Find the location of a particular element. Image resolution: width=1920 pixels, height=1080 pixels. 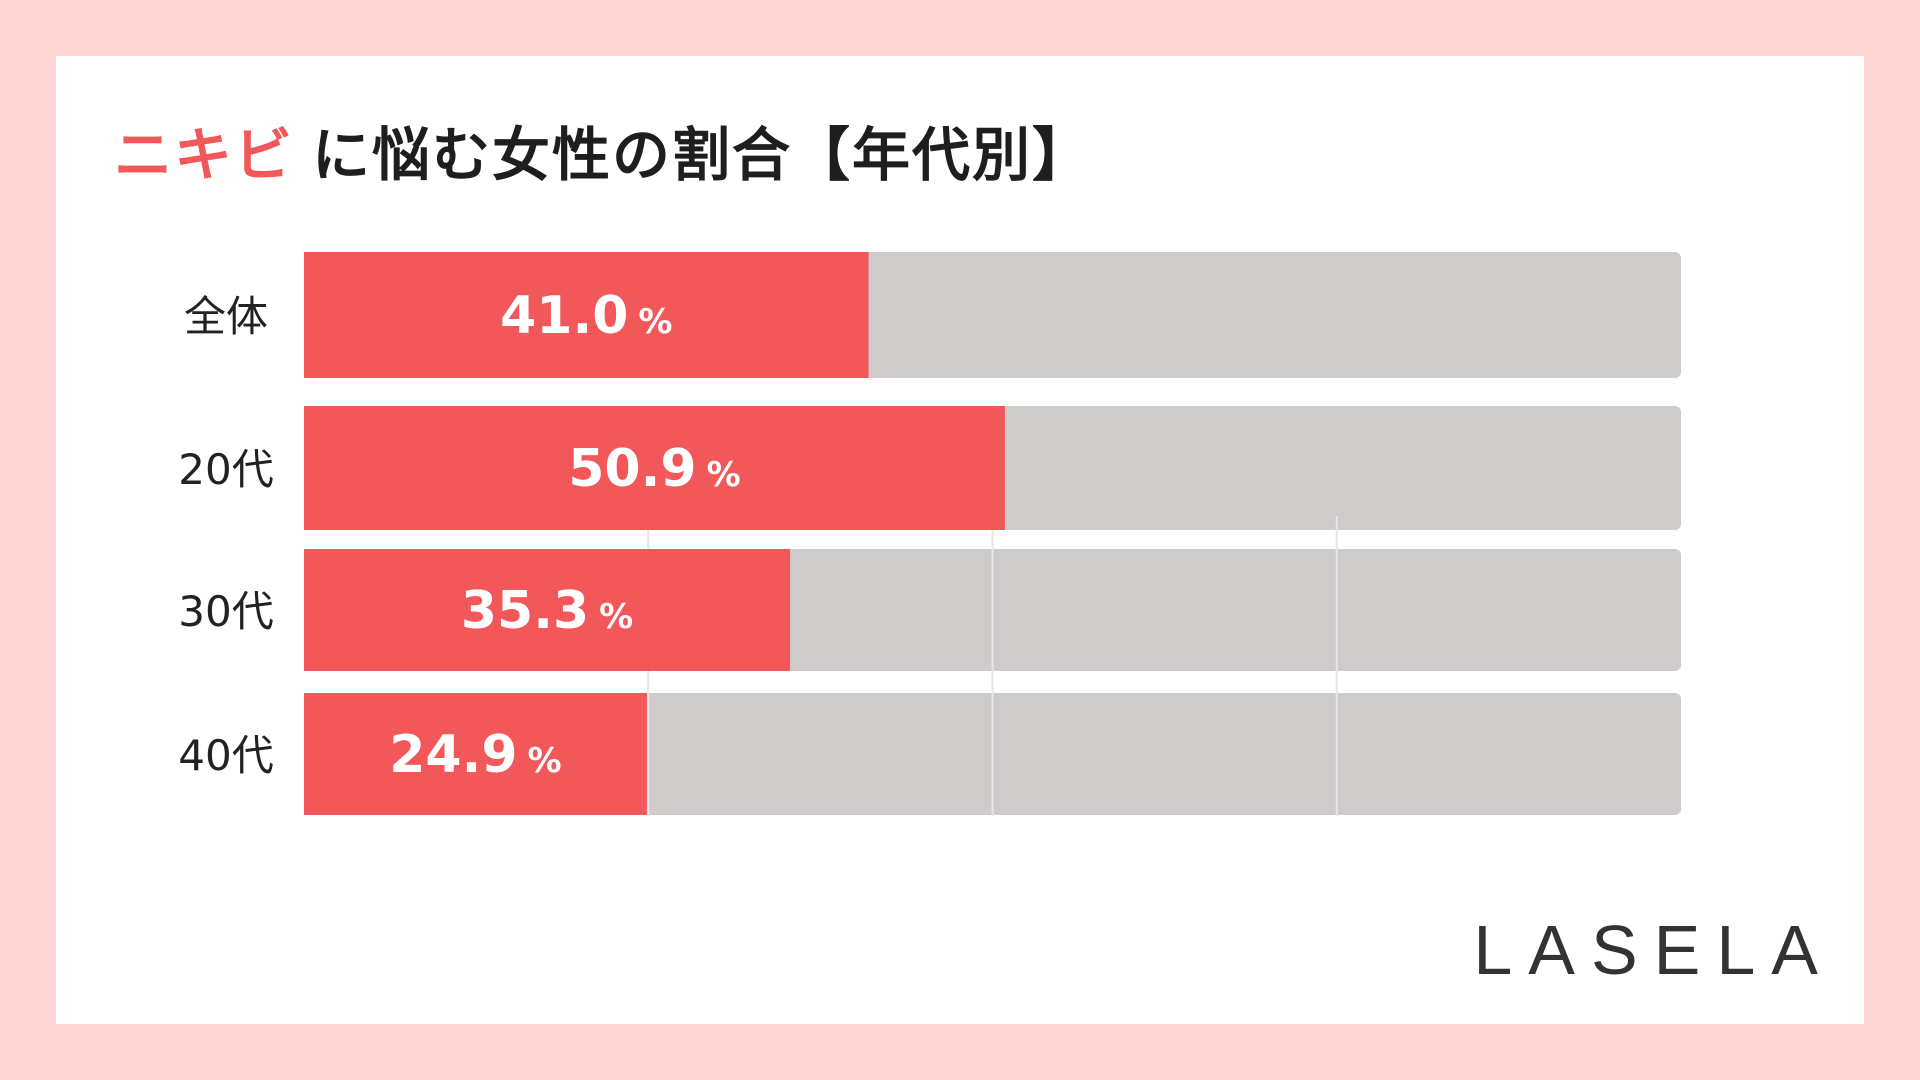

value-label: 24.9% is located at coordinates (475, 755).